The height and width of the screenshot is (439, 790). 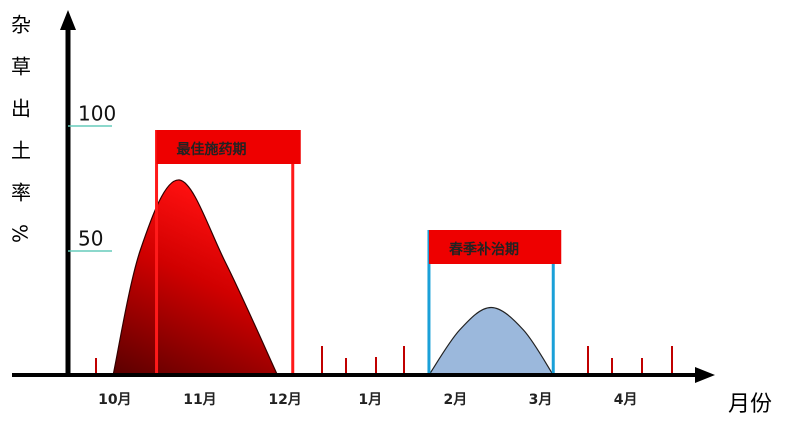 I want to click on y-tick-label: 100, so click(x=97, y=114).